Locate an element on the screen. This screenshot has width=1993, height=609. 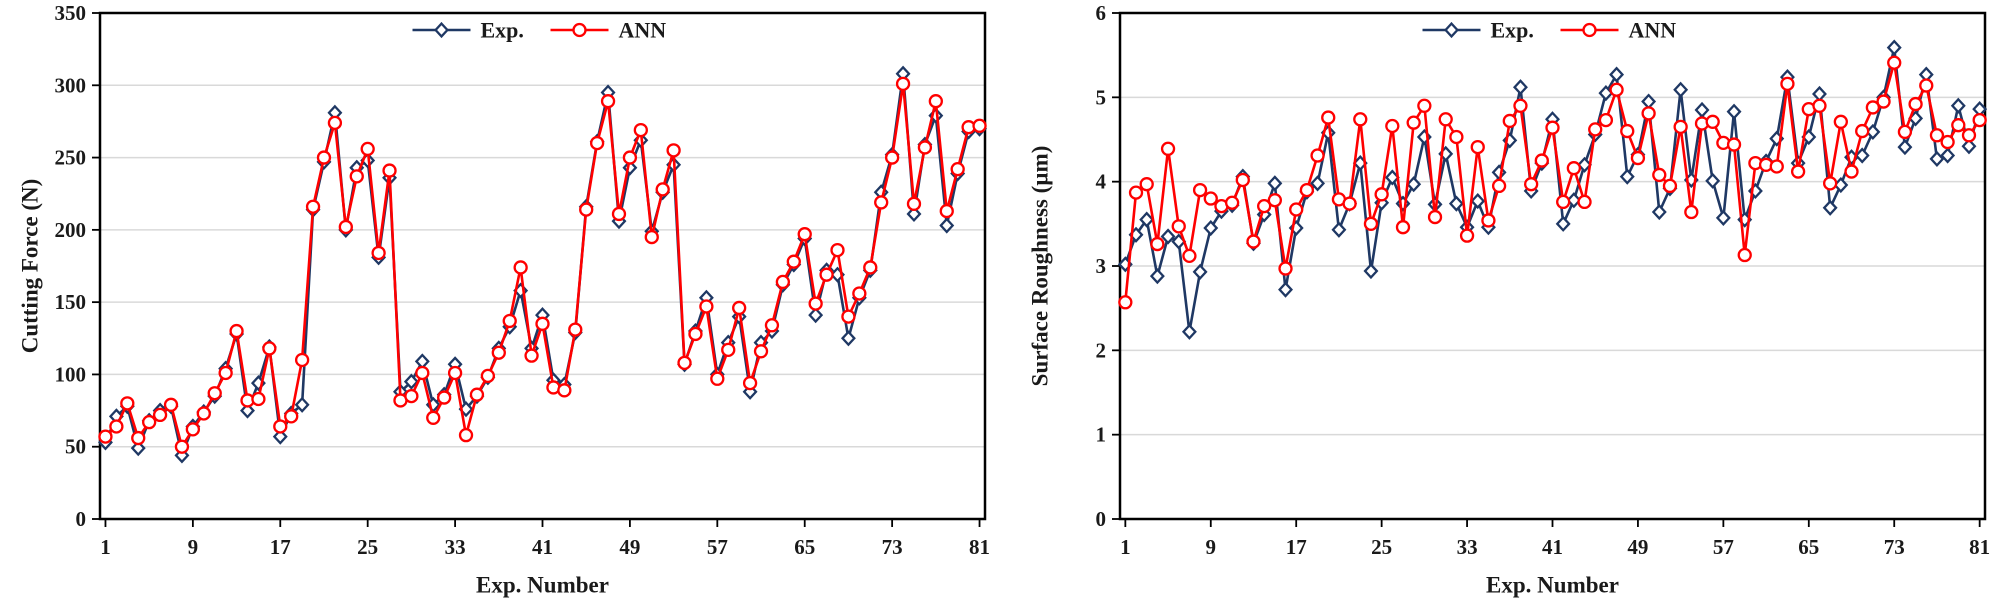
x-tick-label: 33 is located at coordinates (455, 547).